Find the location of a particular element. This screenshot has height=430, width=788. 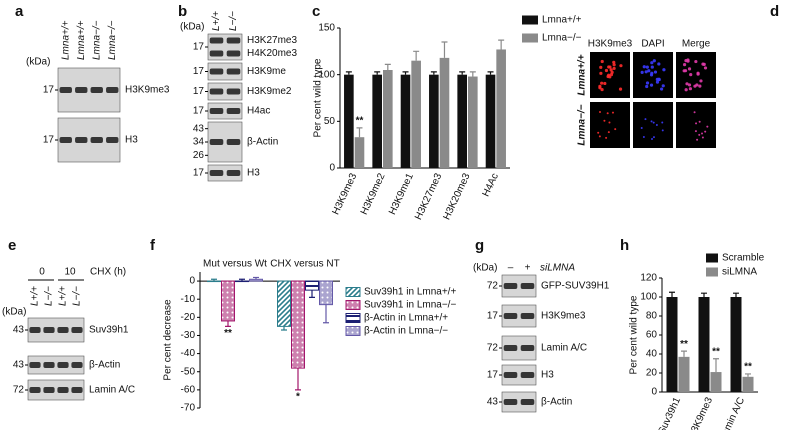

protein-label: H3K9me3 is located at coordinates (147, 90).